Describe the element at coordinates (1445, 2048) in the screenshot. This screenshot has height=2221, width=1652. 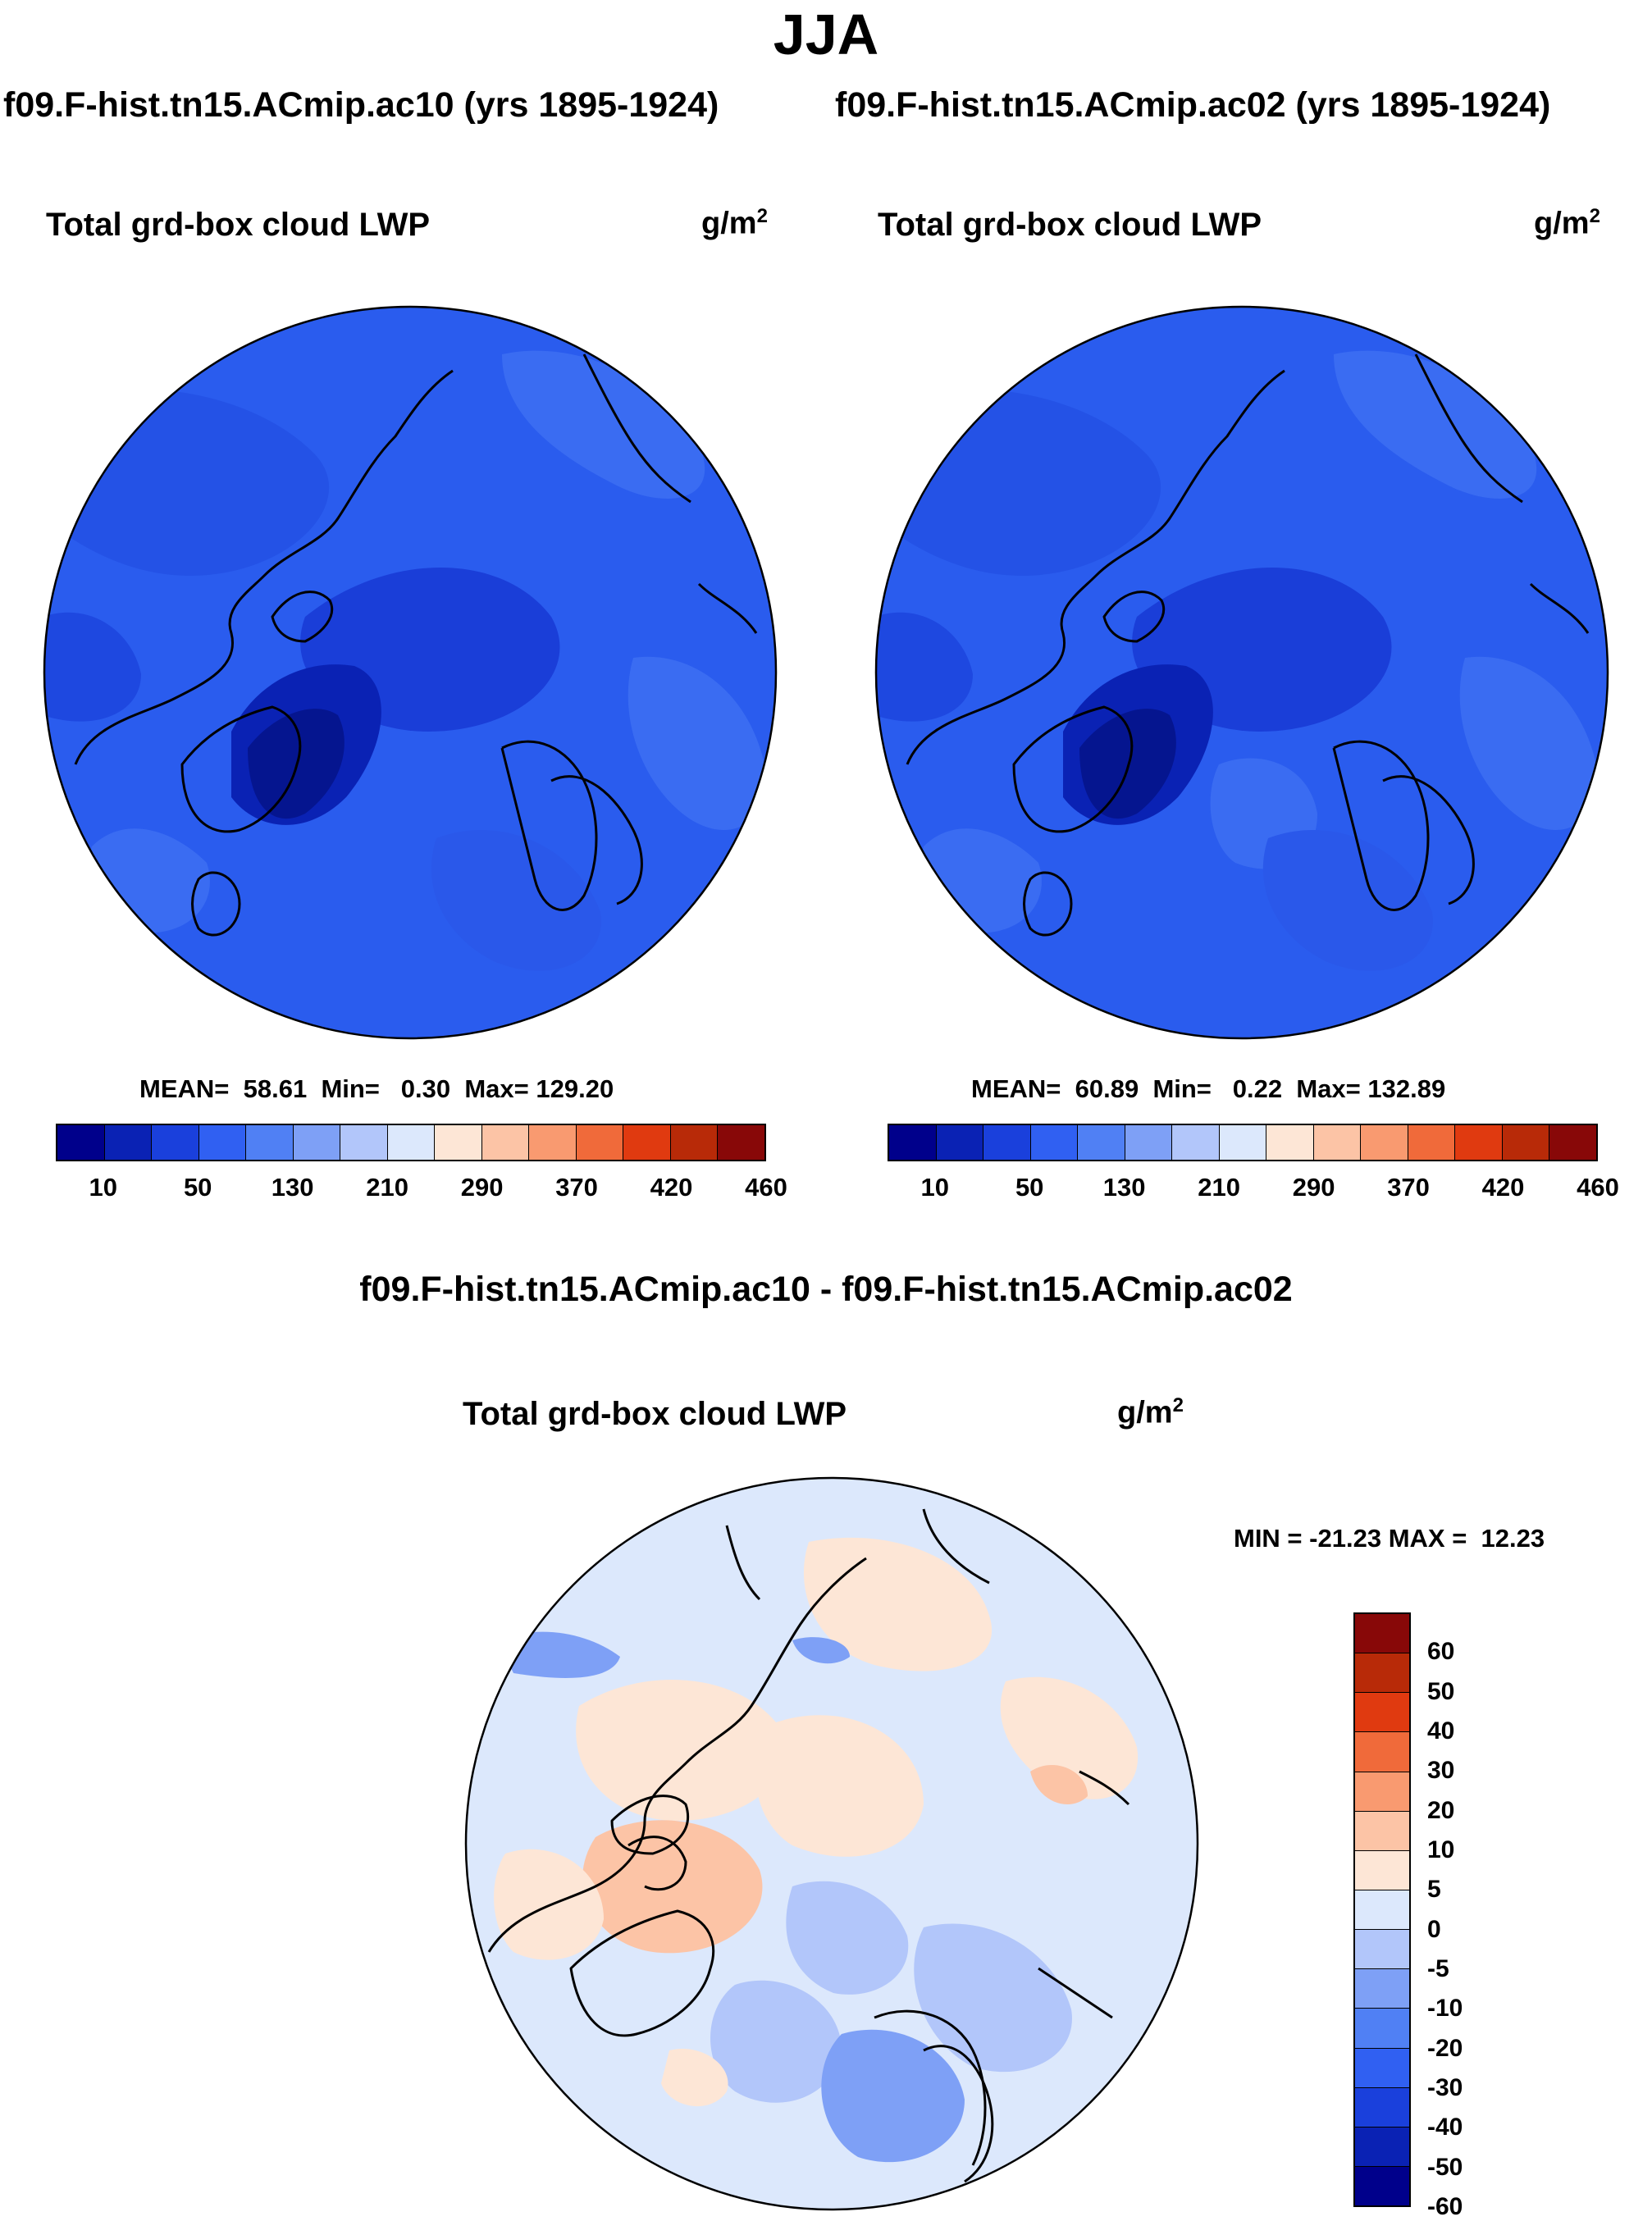
I see `colorbar-tick-label: -20` at that location.